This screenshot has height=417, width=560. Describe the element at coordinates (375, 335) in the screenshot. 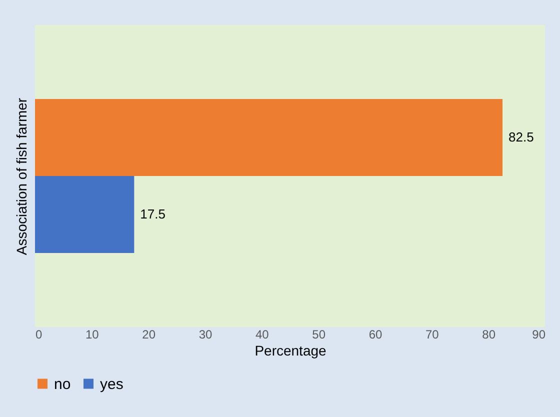

I see `x-tick-label: 60` at that location.